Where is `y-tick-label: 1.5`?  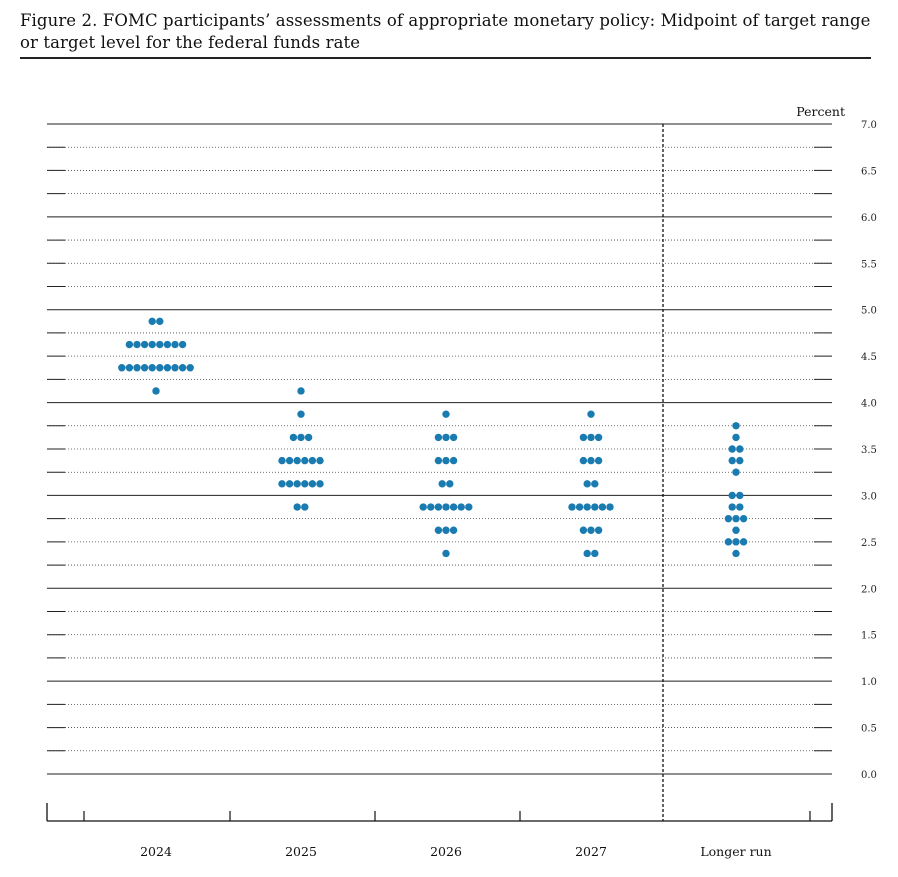
y-tick-label: 1.5 is located at coordinates (869, 636).